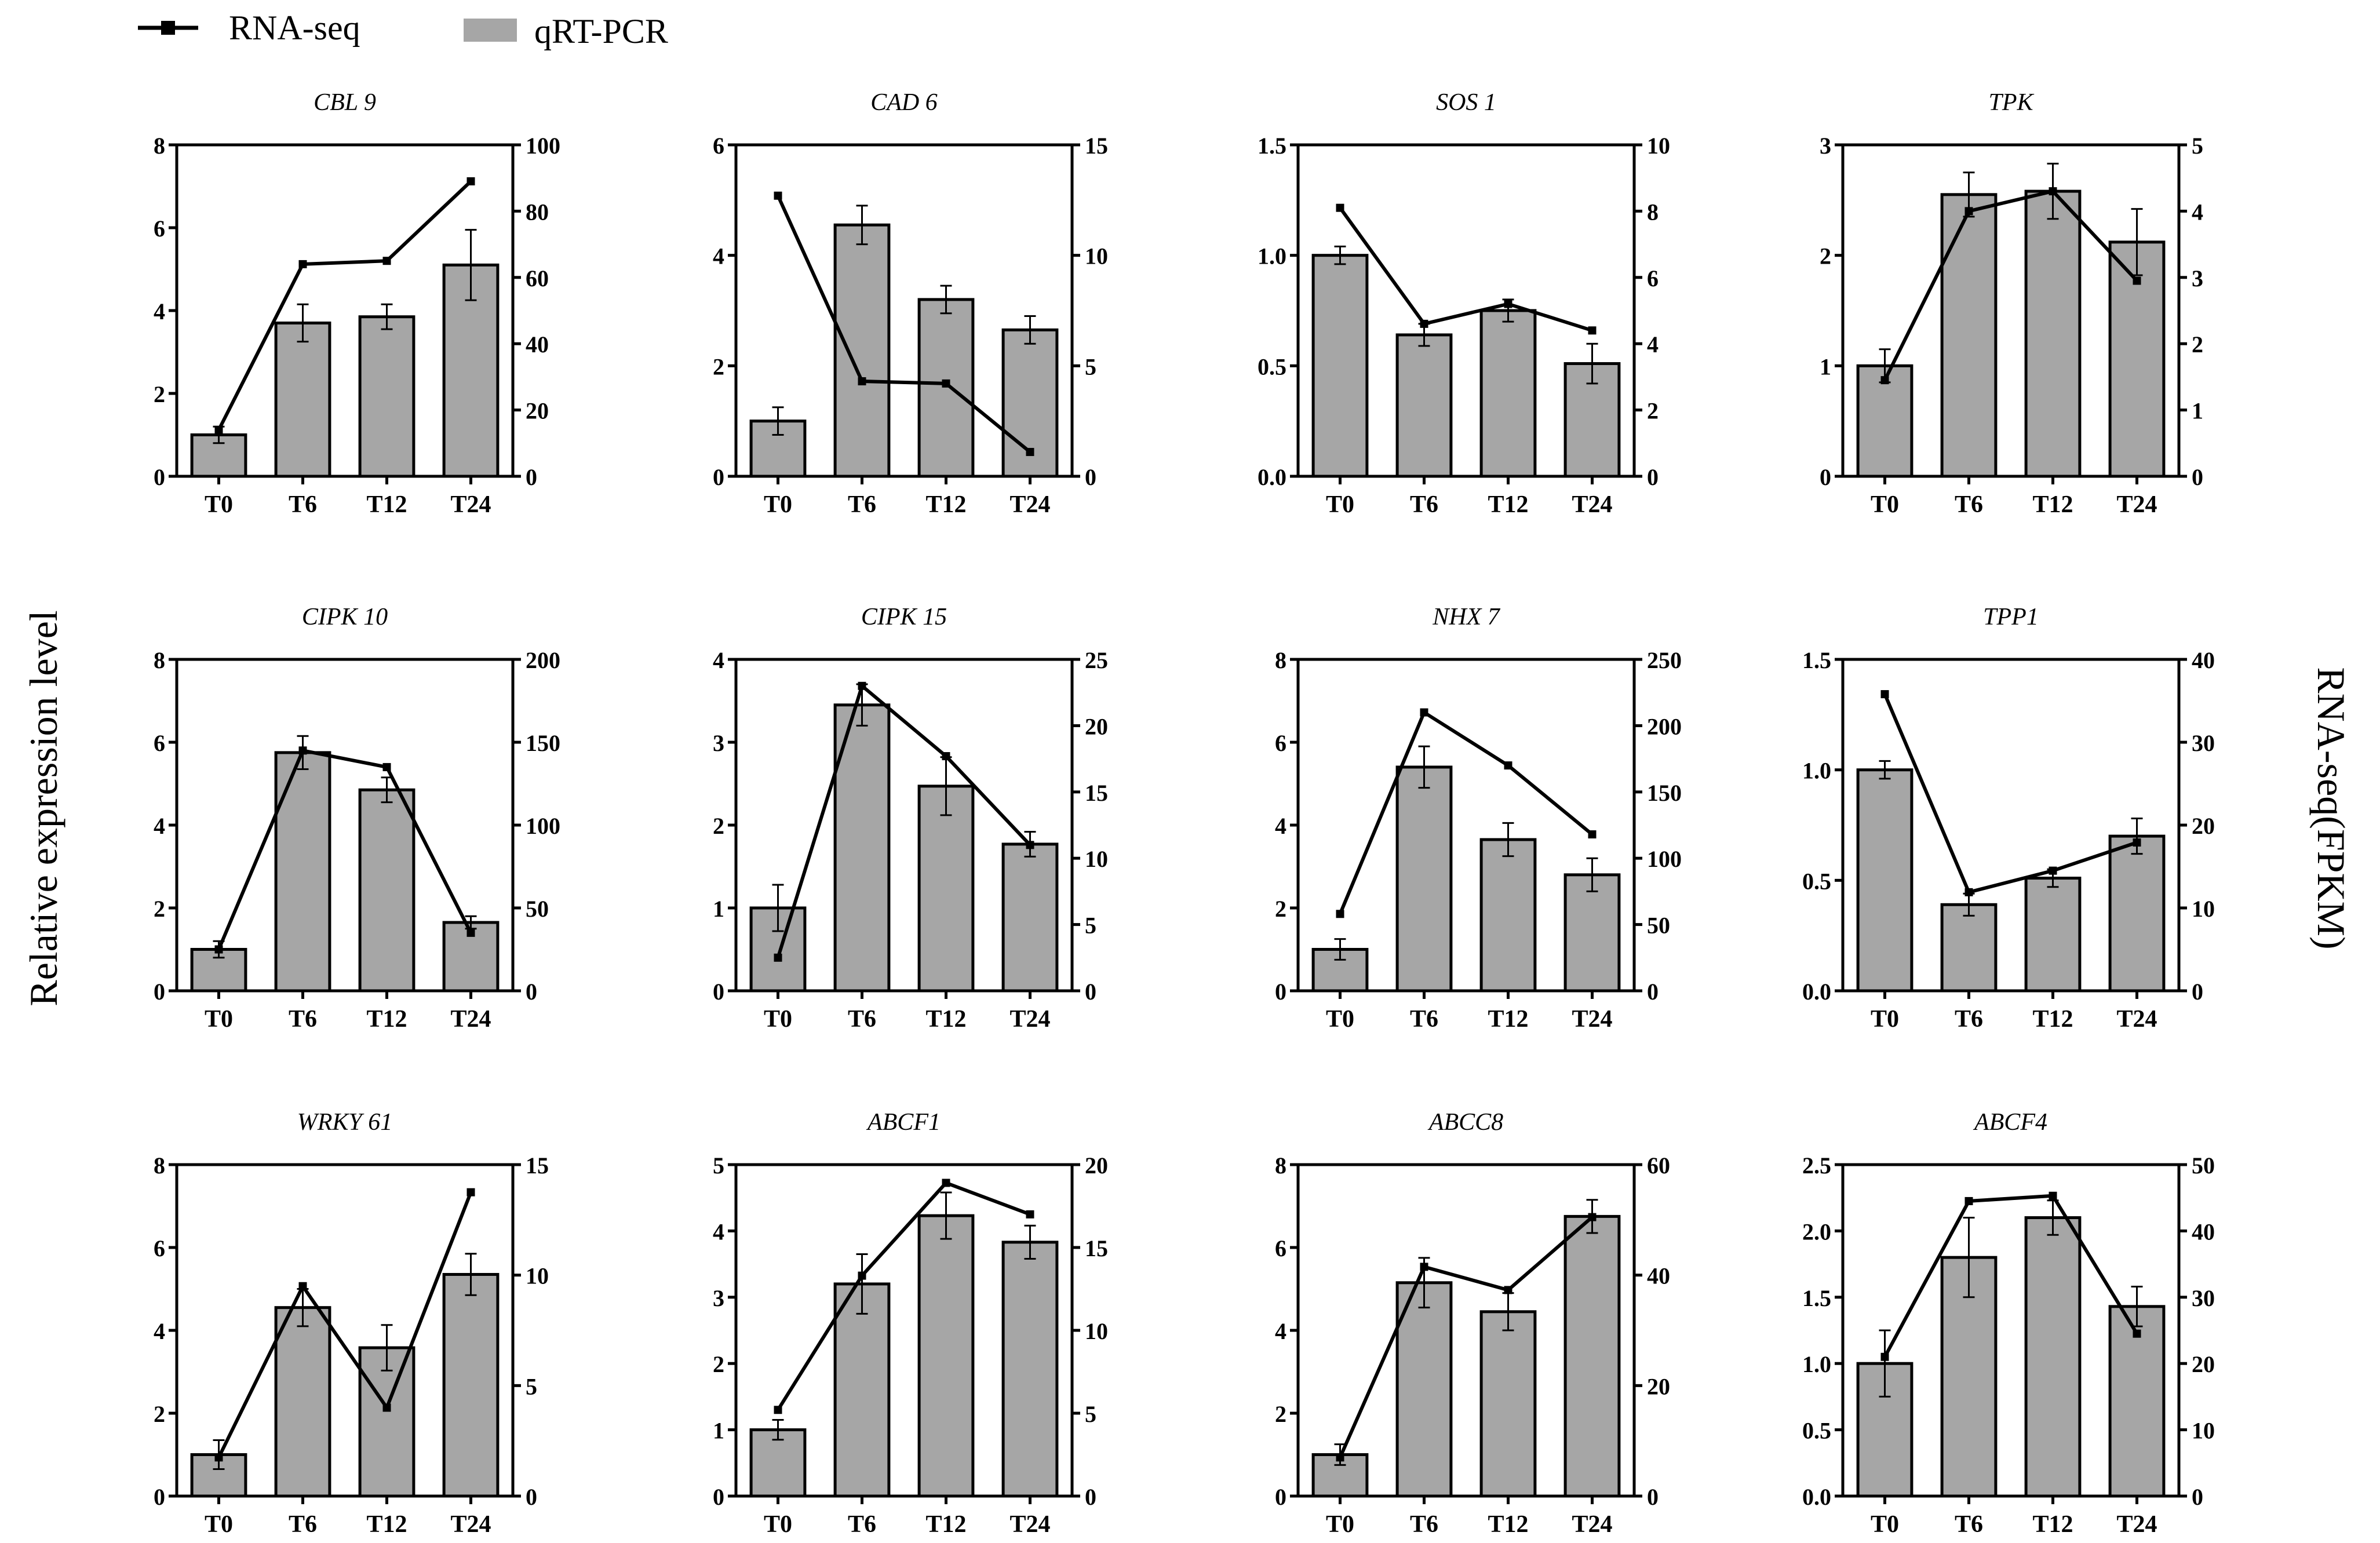 This screenshot has width=2380, height=1543. Describe the element at coordinates (2197, 411) in the screenshot. I see `right-tick-label: 1` at that location.